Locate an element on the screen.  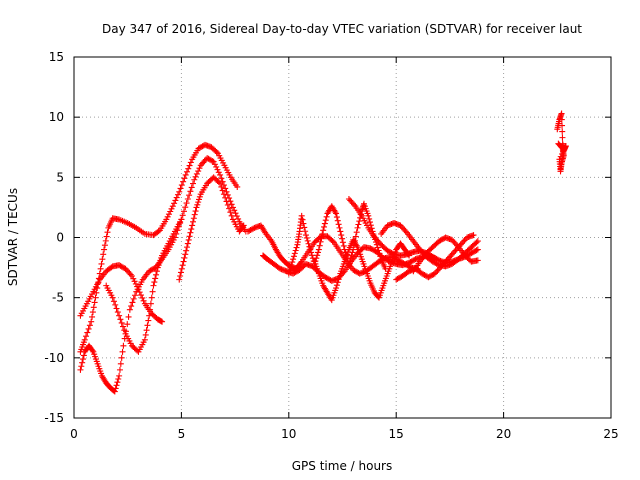
series-arc-a is located at coordinates (121, 293).